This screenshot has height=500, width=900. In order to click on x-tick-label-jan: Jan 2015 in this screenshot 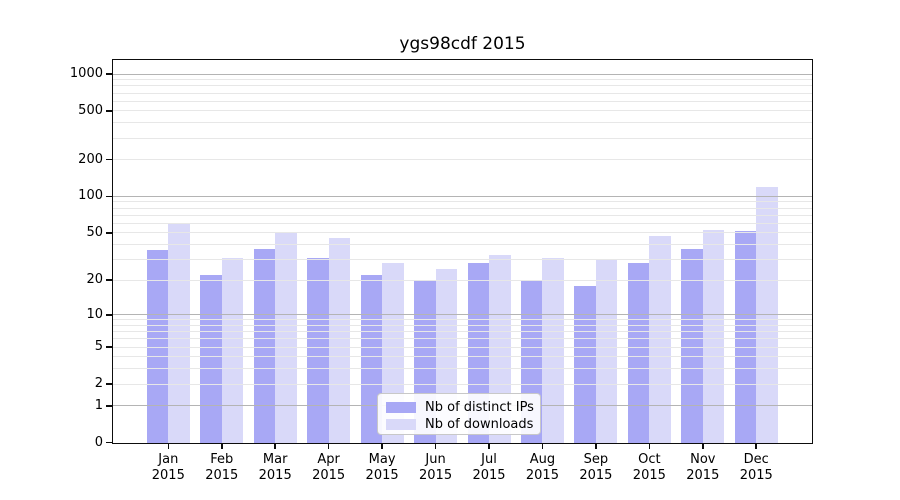, I will do `click(168, 468)`.